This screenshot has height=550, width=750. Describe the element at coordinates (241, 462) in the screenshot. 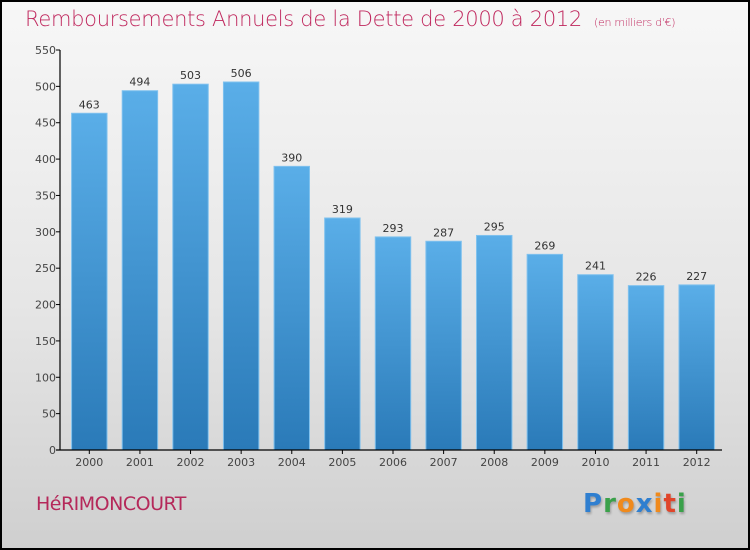

I see `x-tick-label: 2003` at that location.